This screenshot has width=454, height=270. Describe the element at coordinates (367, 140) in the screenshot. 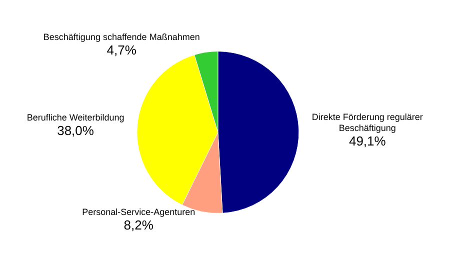

I see `data-label: 49,1%` at that location.